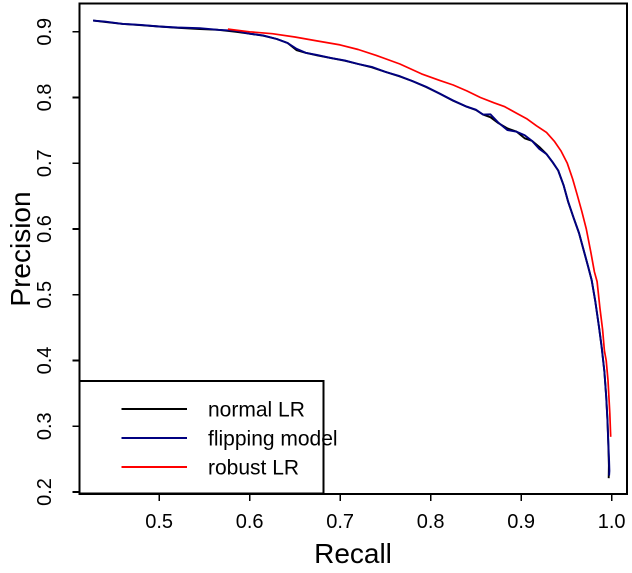 The image size is (632, 573). Describe the element at coordinates (159, 522) in the screenshot. I see `x-tick-label: 0.5` at that location.